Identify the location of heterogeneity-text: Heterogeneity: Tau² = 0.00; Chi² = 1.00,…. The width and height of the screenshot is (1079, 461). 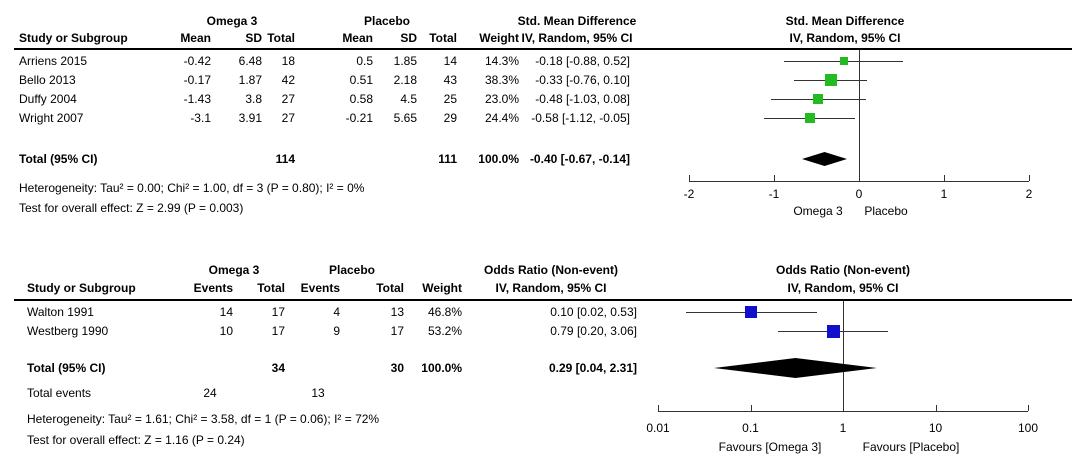
(192, 188).